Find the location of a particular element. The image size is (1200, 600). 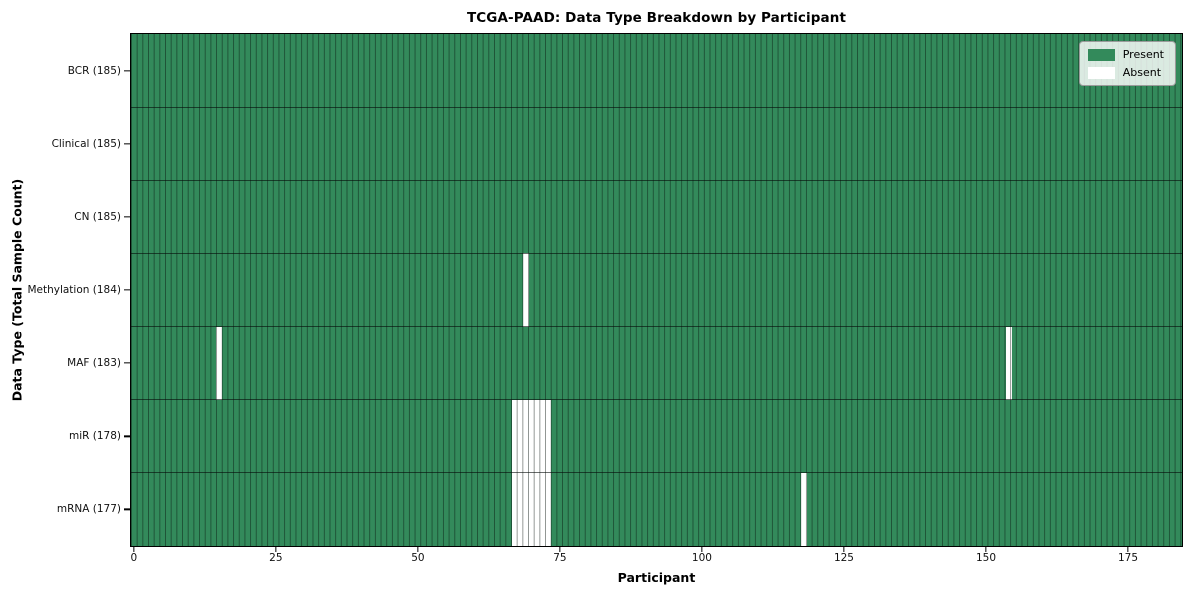

y-tick-label: Methylation (184) is located at coordinates (74, 290).